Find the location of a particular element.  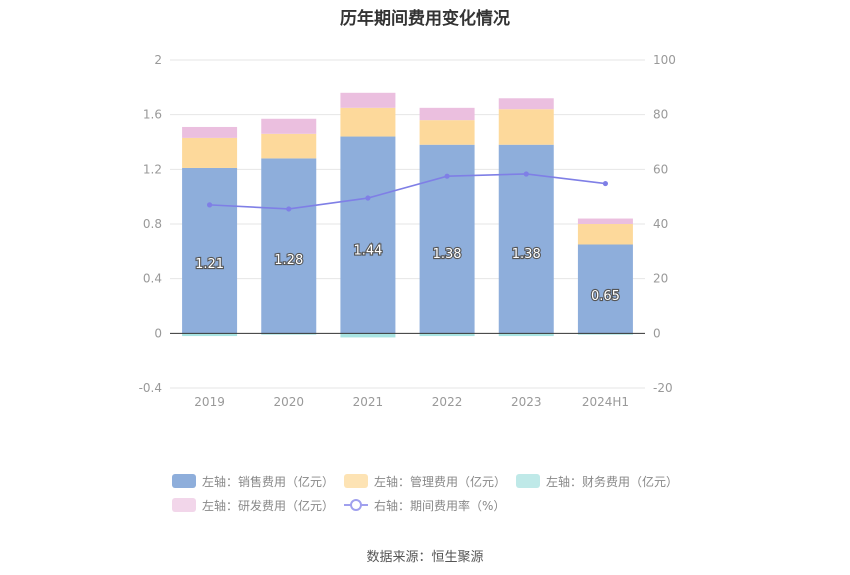

legend-label-admin: 左轴：管理费用（亿元） is located at coordinates (440, 481).